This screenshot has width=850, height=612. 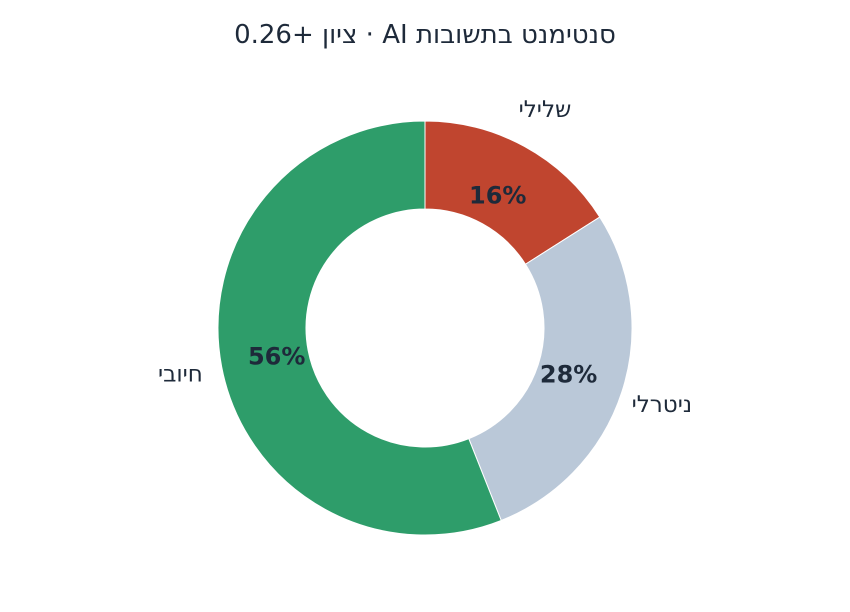 I want to click on slice-percent-label: 56%, so click(x=276, y=356).